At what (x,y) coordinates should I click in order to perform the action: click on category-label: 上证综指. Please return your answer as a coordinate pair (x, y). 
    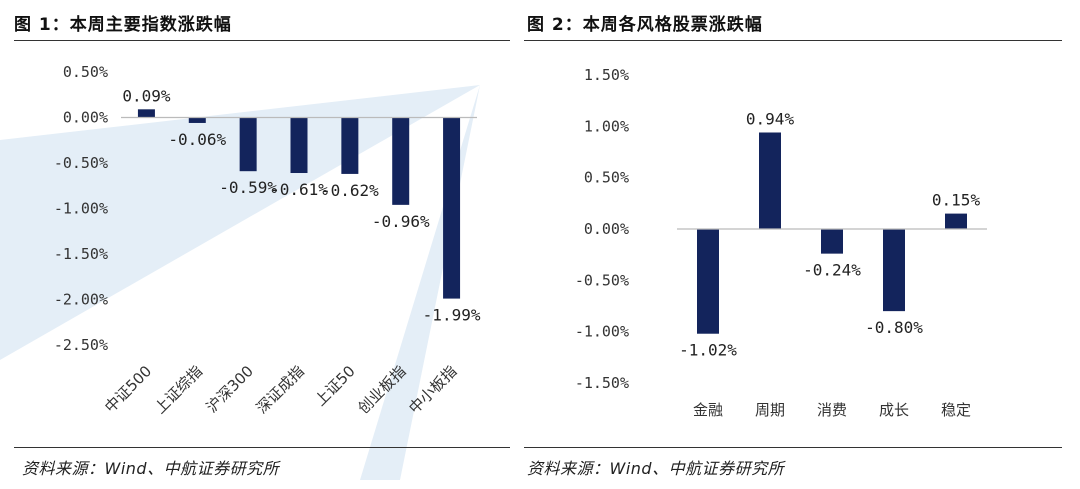
    Looking at the image, I should click on (178, 389).